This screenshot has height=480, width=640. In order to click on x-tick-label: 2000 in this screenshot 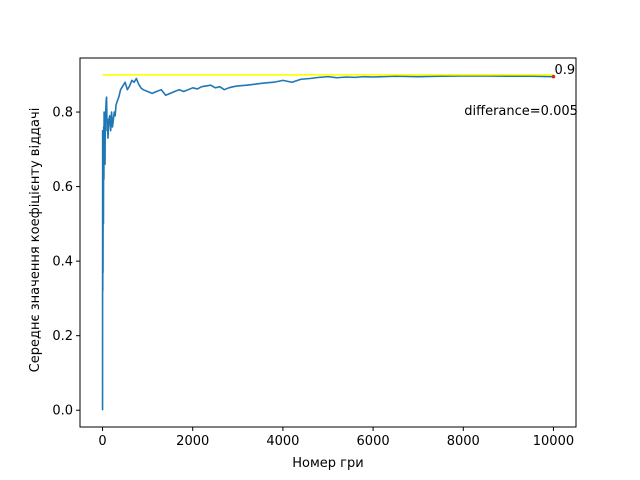, I will do `click(192, 441)`.